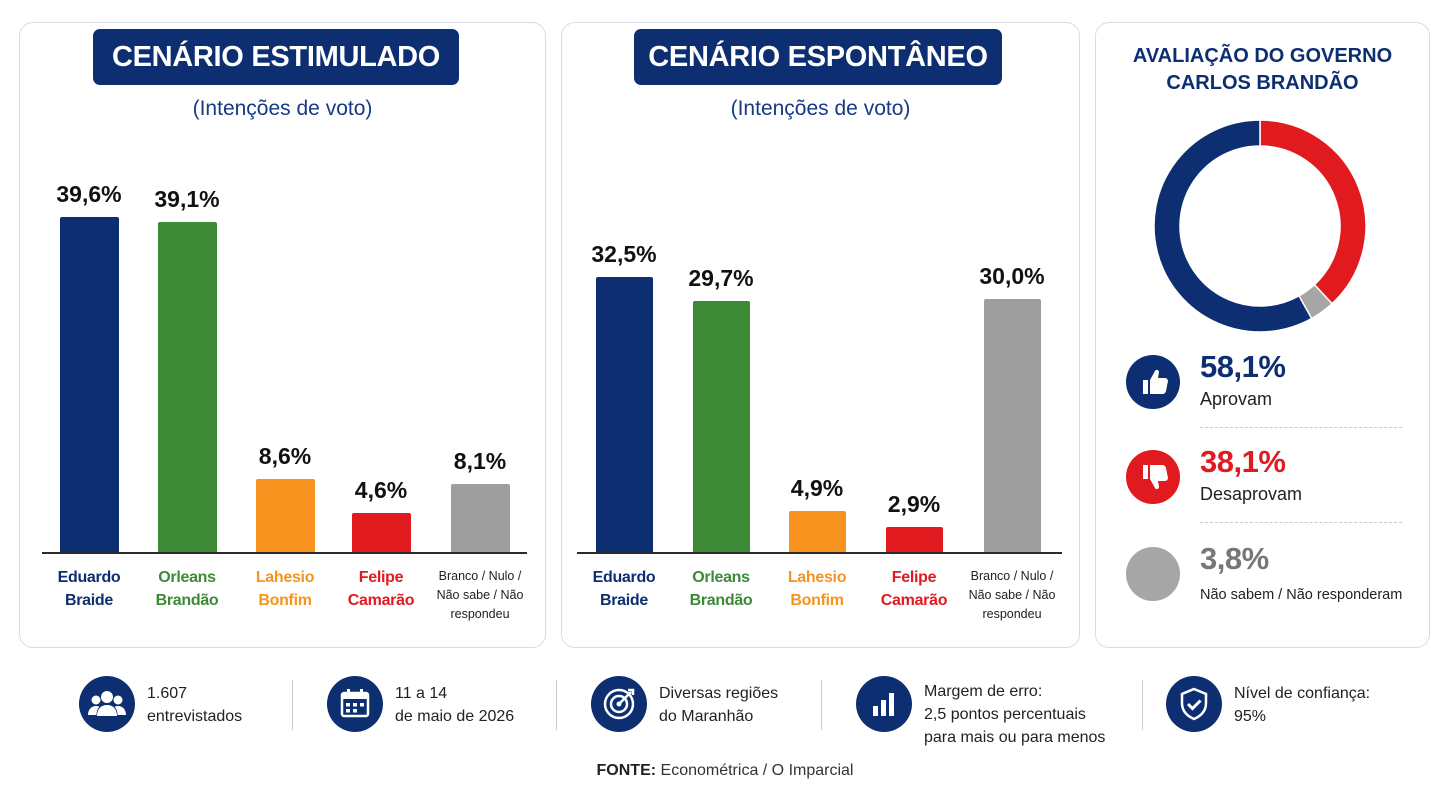  What do you see at coordinates (454, 705) in the screenshot?
I see `footer-text: 11 a 14 de maio de 2026` at bounding box center [454, 705].